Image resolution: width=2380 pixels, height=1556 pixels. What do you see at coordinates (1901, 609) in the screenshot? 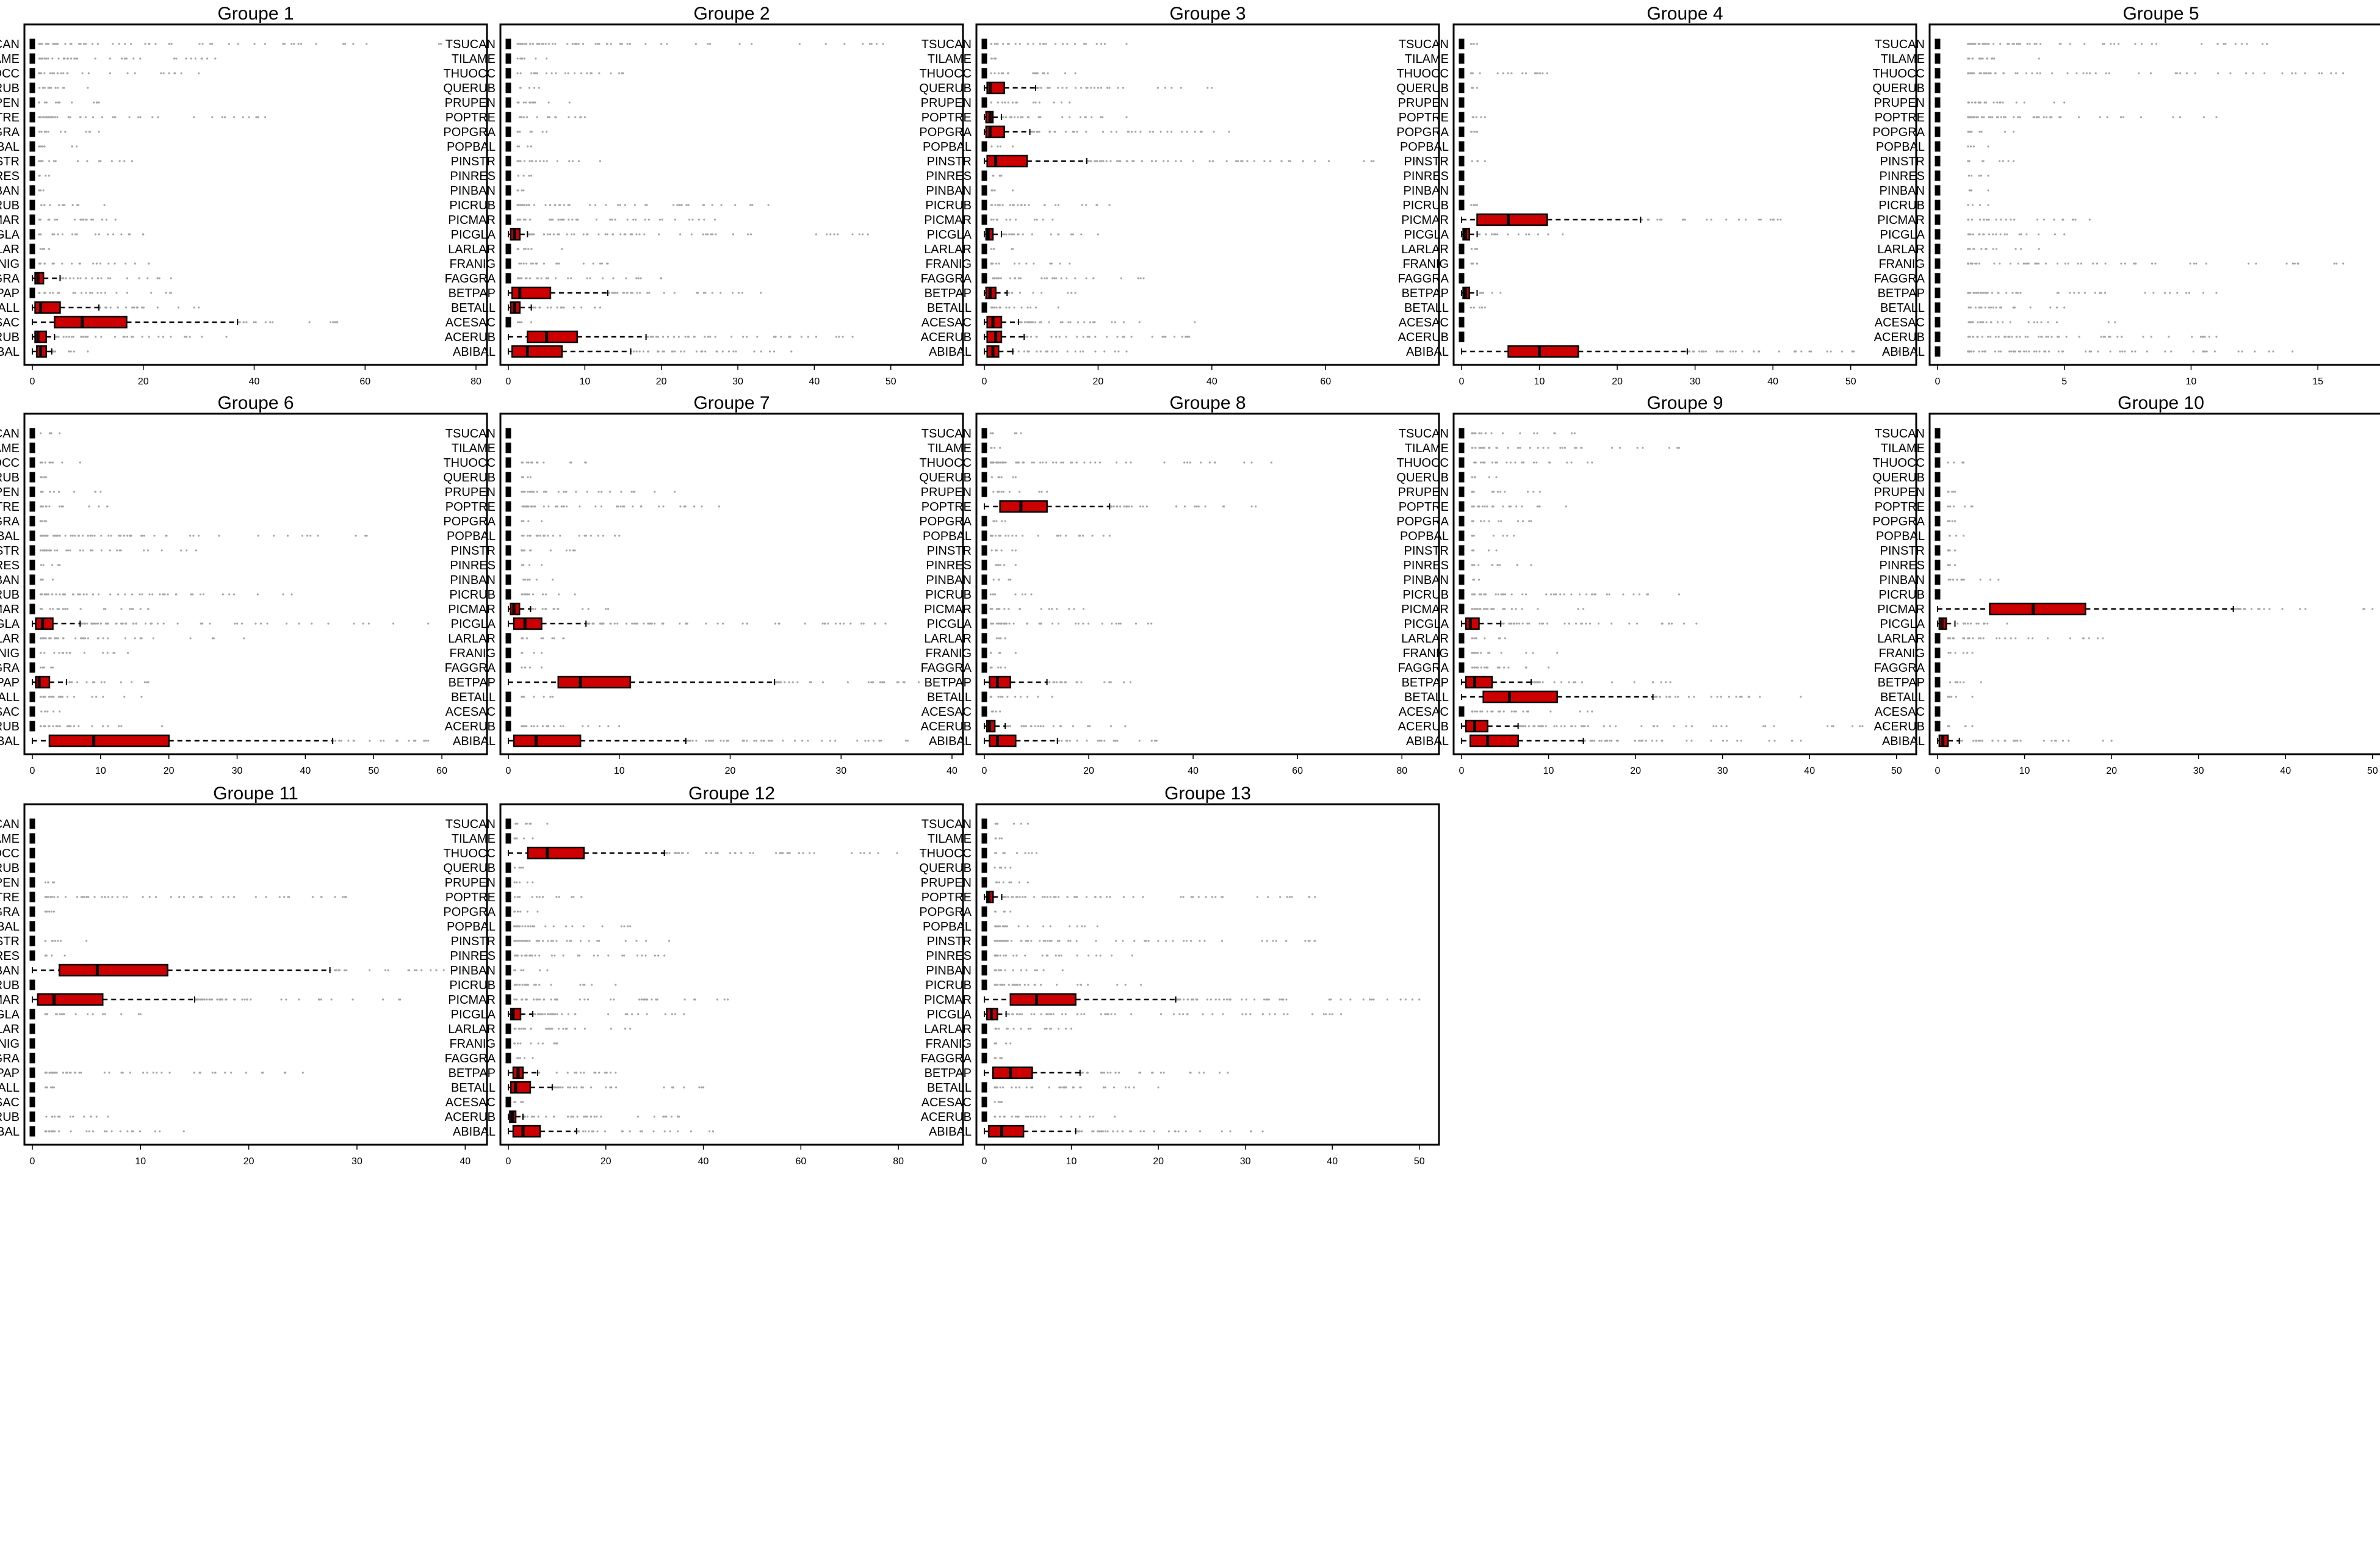
I see `y-tick-label: PICMAR` at bounding box center [1901, 609].